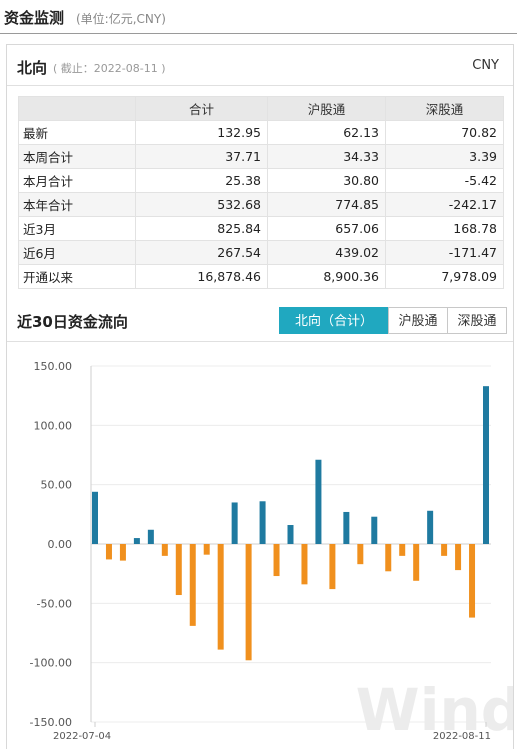 This screenshot has height=756, width=517. What do you see at coordinates (77, 180) in the screenshot?
I see `row-label: 本月合计` at bounding box center [77, 180].